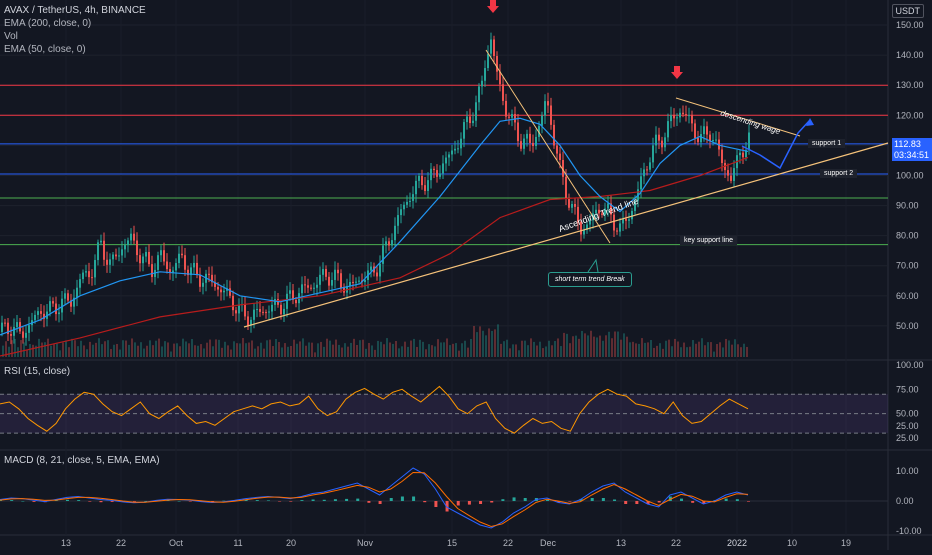  Describe the element at coordinates (82, 460) in the screenshot. I see `macd-title: MACD (8, 21, close, 5, EMA, EMA)` at that location.